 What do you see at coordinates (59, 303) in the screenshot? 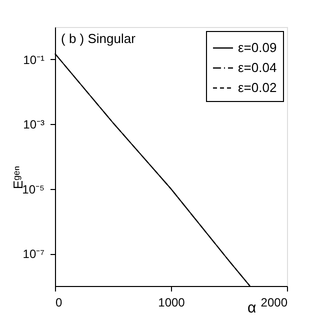
I see `x-tick-label: 0` at bounding box center [59, 303].